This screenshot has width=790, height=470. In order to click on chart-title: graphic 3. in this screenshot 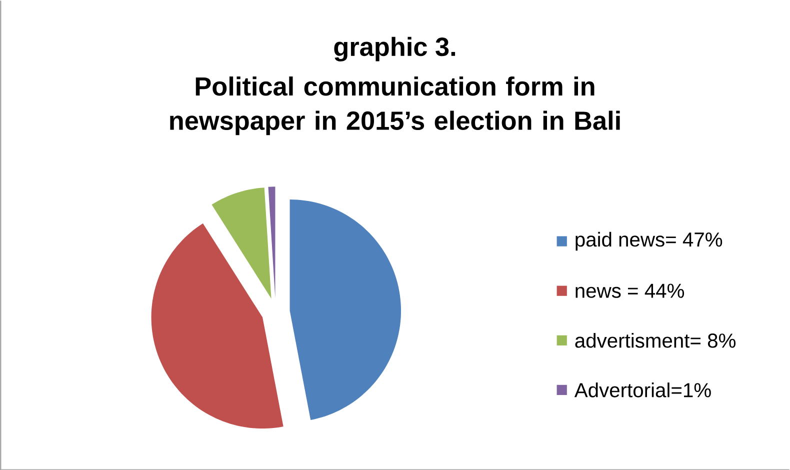, I will do `click(395, 49)`.